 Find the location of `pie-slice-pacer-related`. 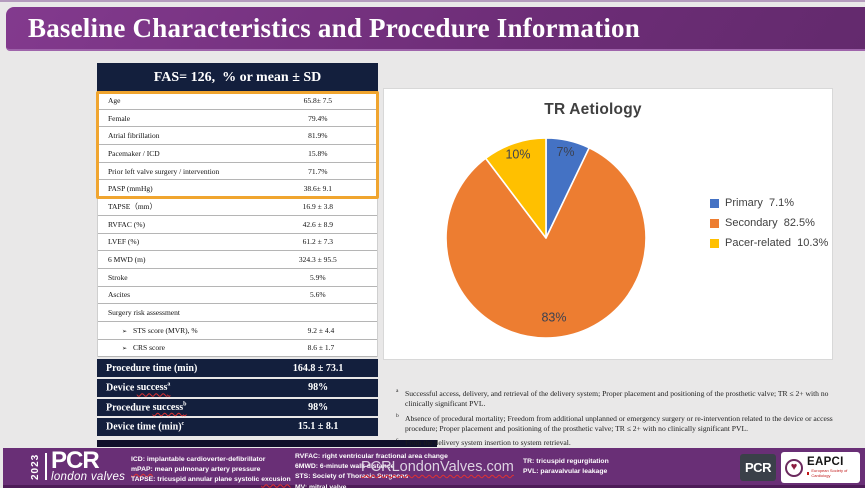

pie-slice-pacer-related is located at coordinates (515, 188).